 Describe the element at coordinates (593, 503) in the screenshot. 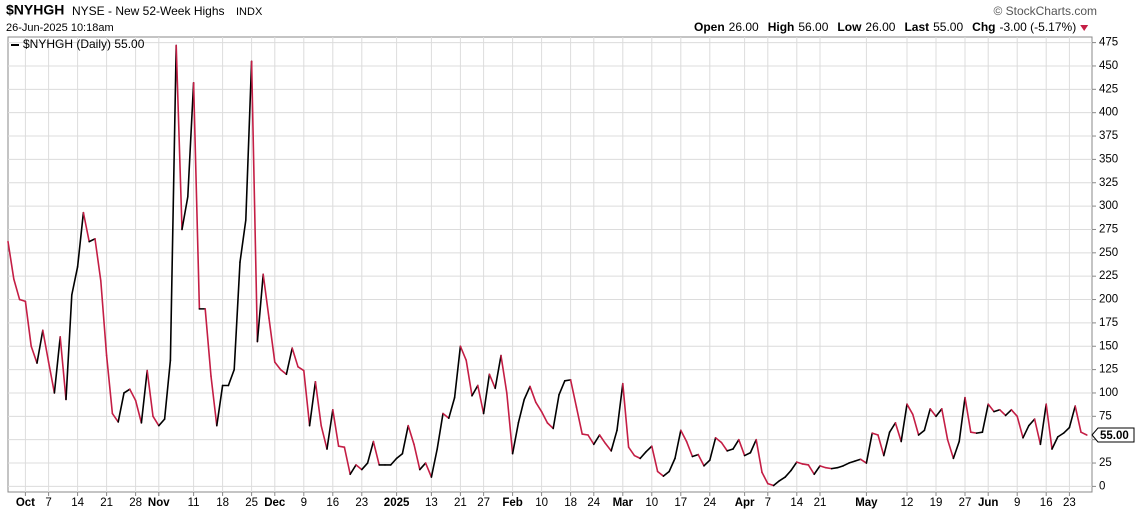

I see `x-tick-label: 24` at that location.